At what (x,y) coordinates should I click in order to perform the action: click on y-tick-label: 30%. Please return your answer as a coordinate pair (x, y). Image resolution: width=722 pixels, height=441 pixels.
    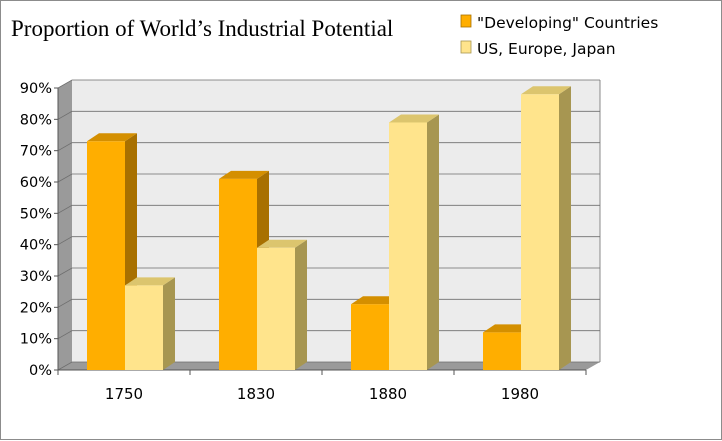
    Looking at the image, I should click on (36, 277).